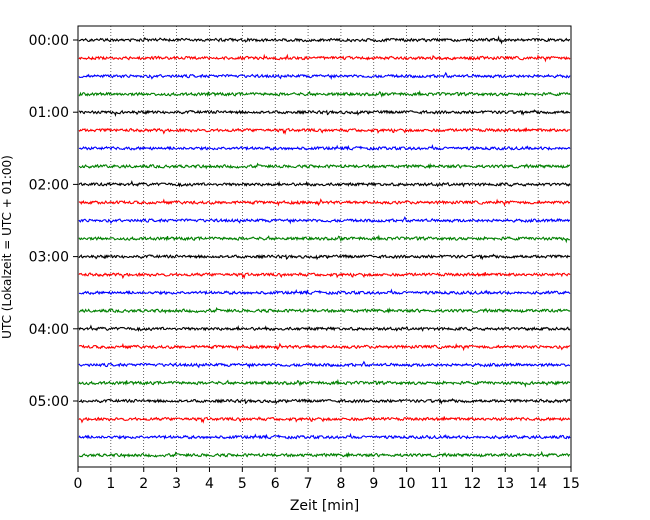 This screenshot has width=650, height=520. I want to click on x-tick-label: 9, so click(373, 484).